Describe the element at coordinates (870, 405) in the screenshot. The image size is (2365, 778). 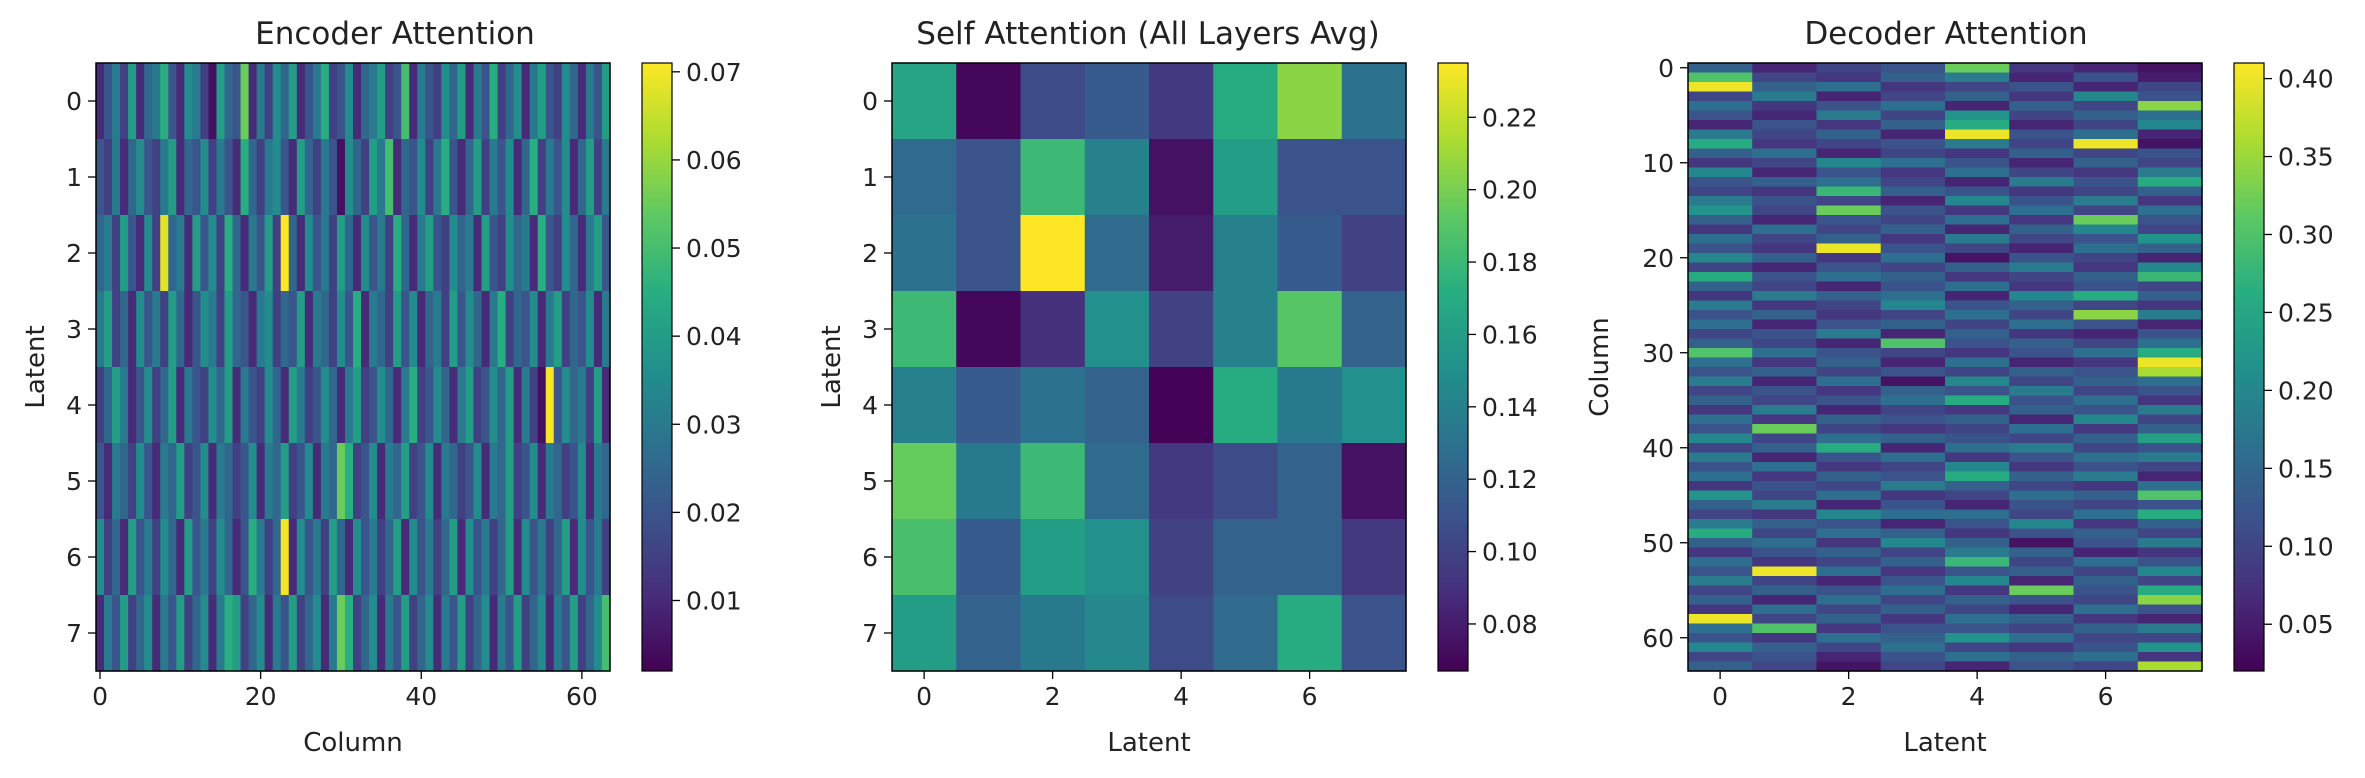
I see `y-tick-label: 4` at that location.